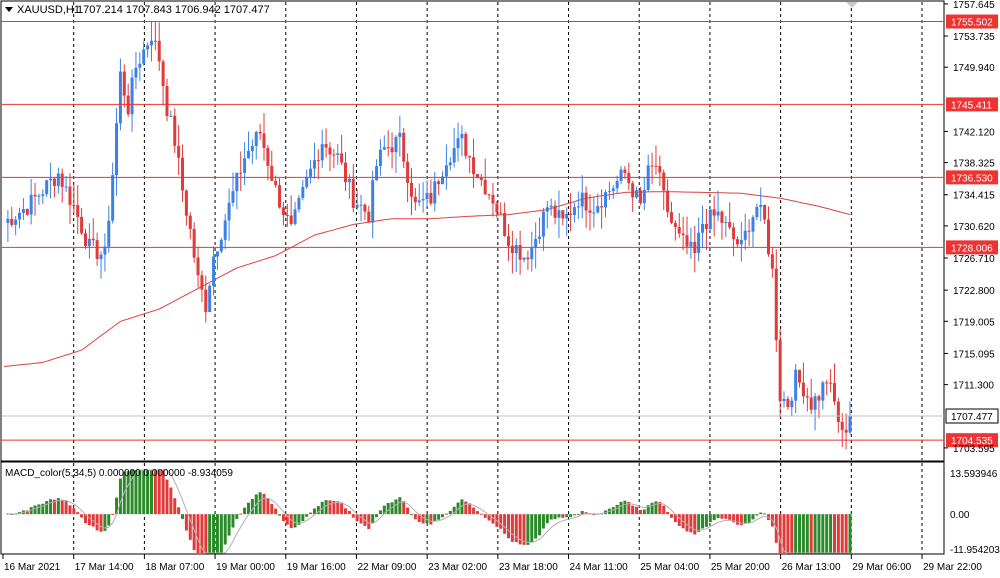  I want to click on current-price-tag, so click(972, 416).